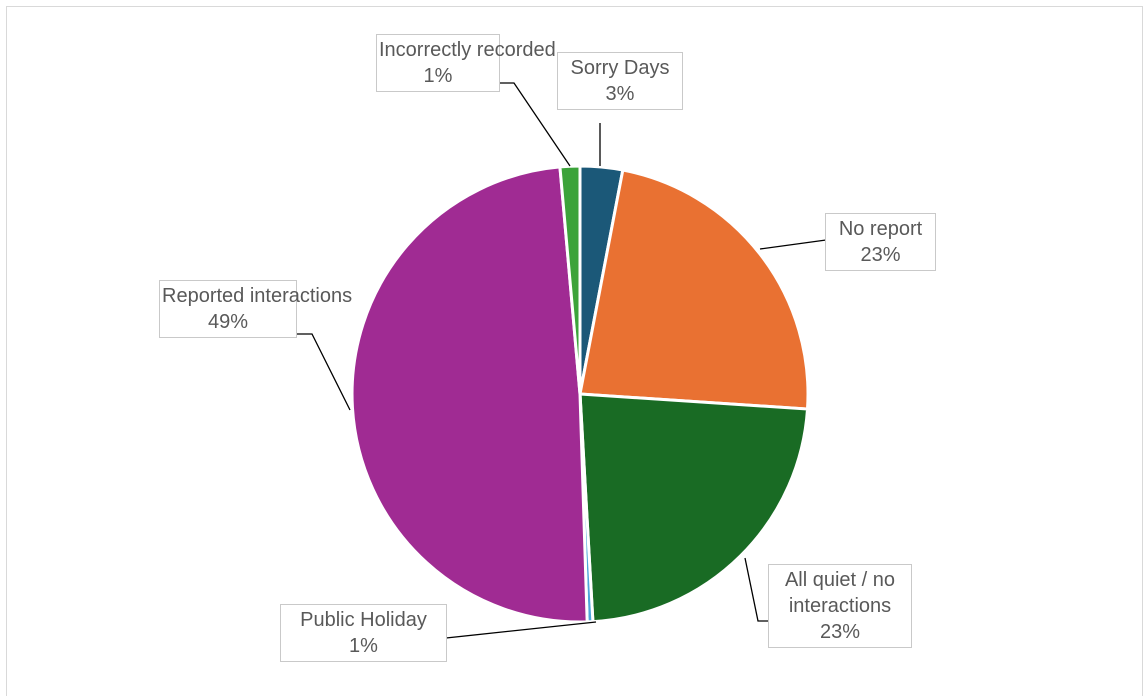 The width and height of the screenshot is (1144, 696). Describe the element at coordinates (535, 124) in the screenshot. I see `leader-line-incorrectly-recorded` at that location.